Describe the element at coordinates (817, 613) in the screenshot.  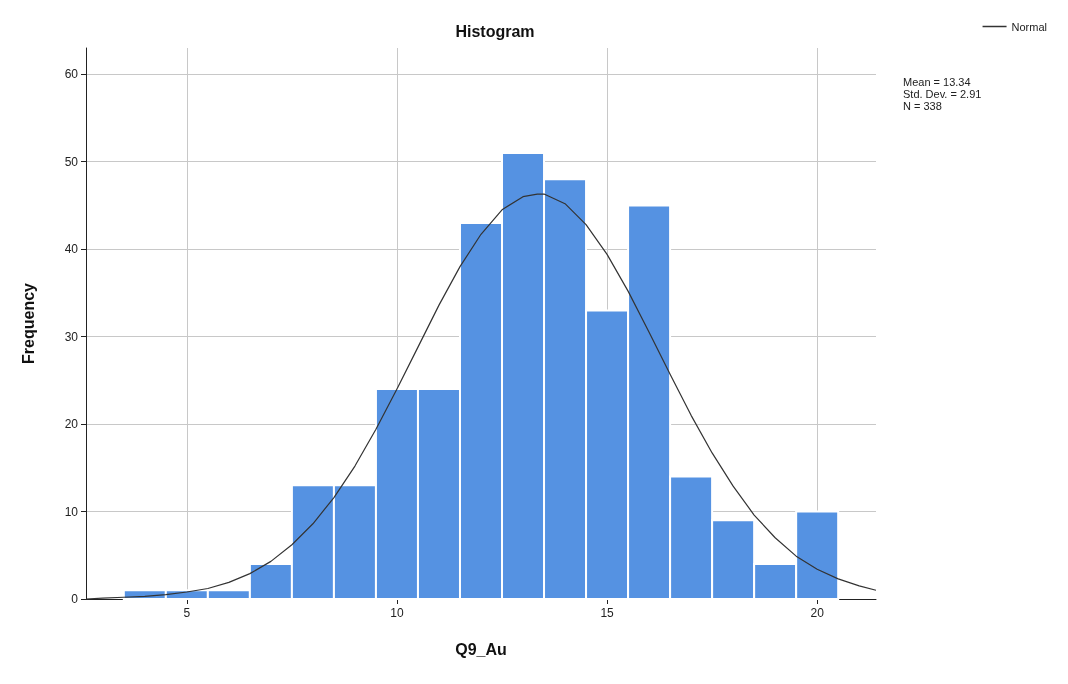
I see `x-tick-label: 20` at that location.